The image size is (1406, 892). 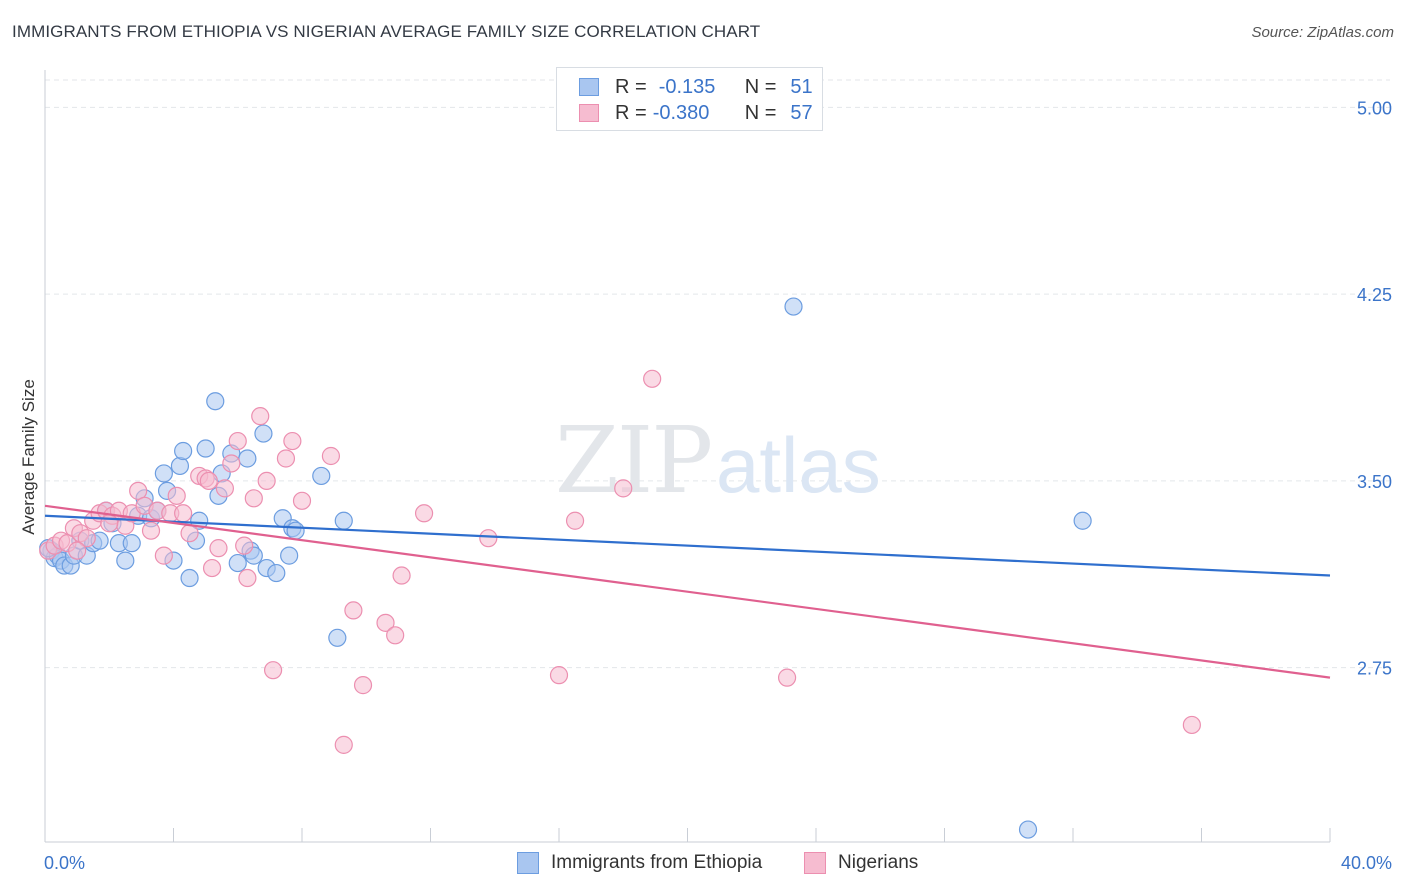 I want to click on watermark-zip: ZIP, so click(x=633, y=460).